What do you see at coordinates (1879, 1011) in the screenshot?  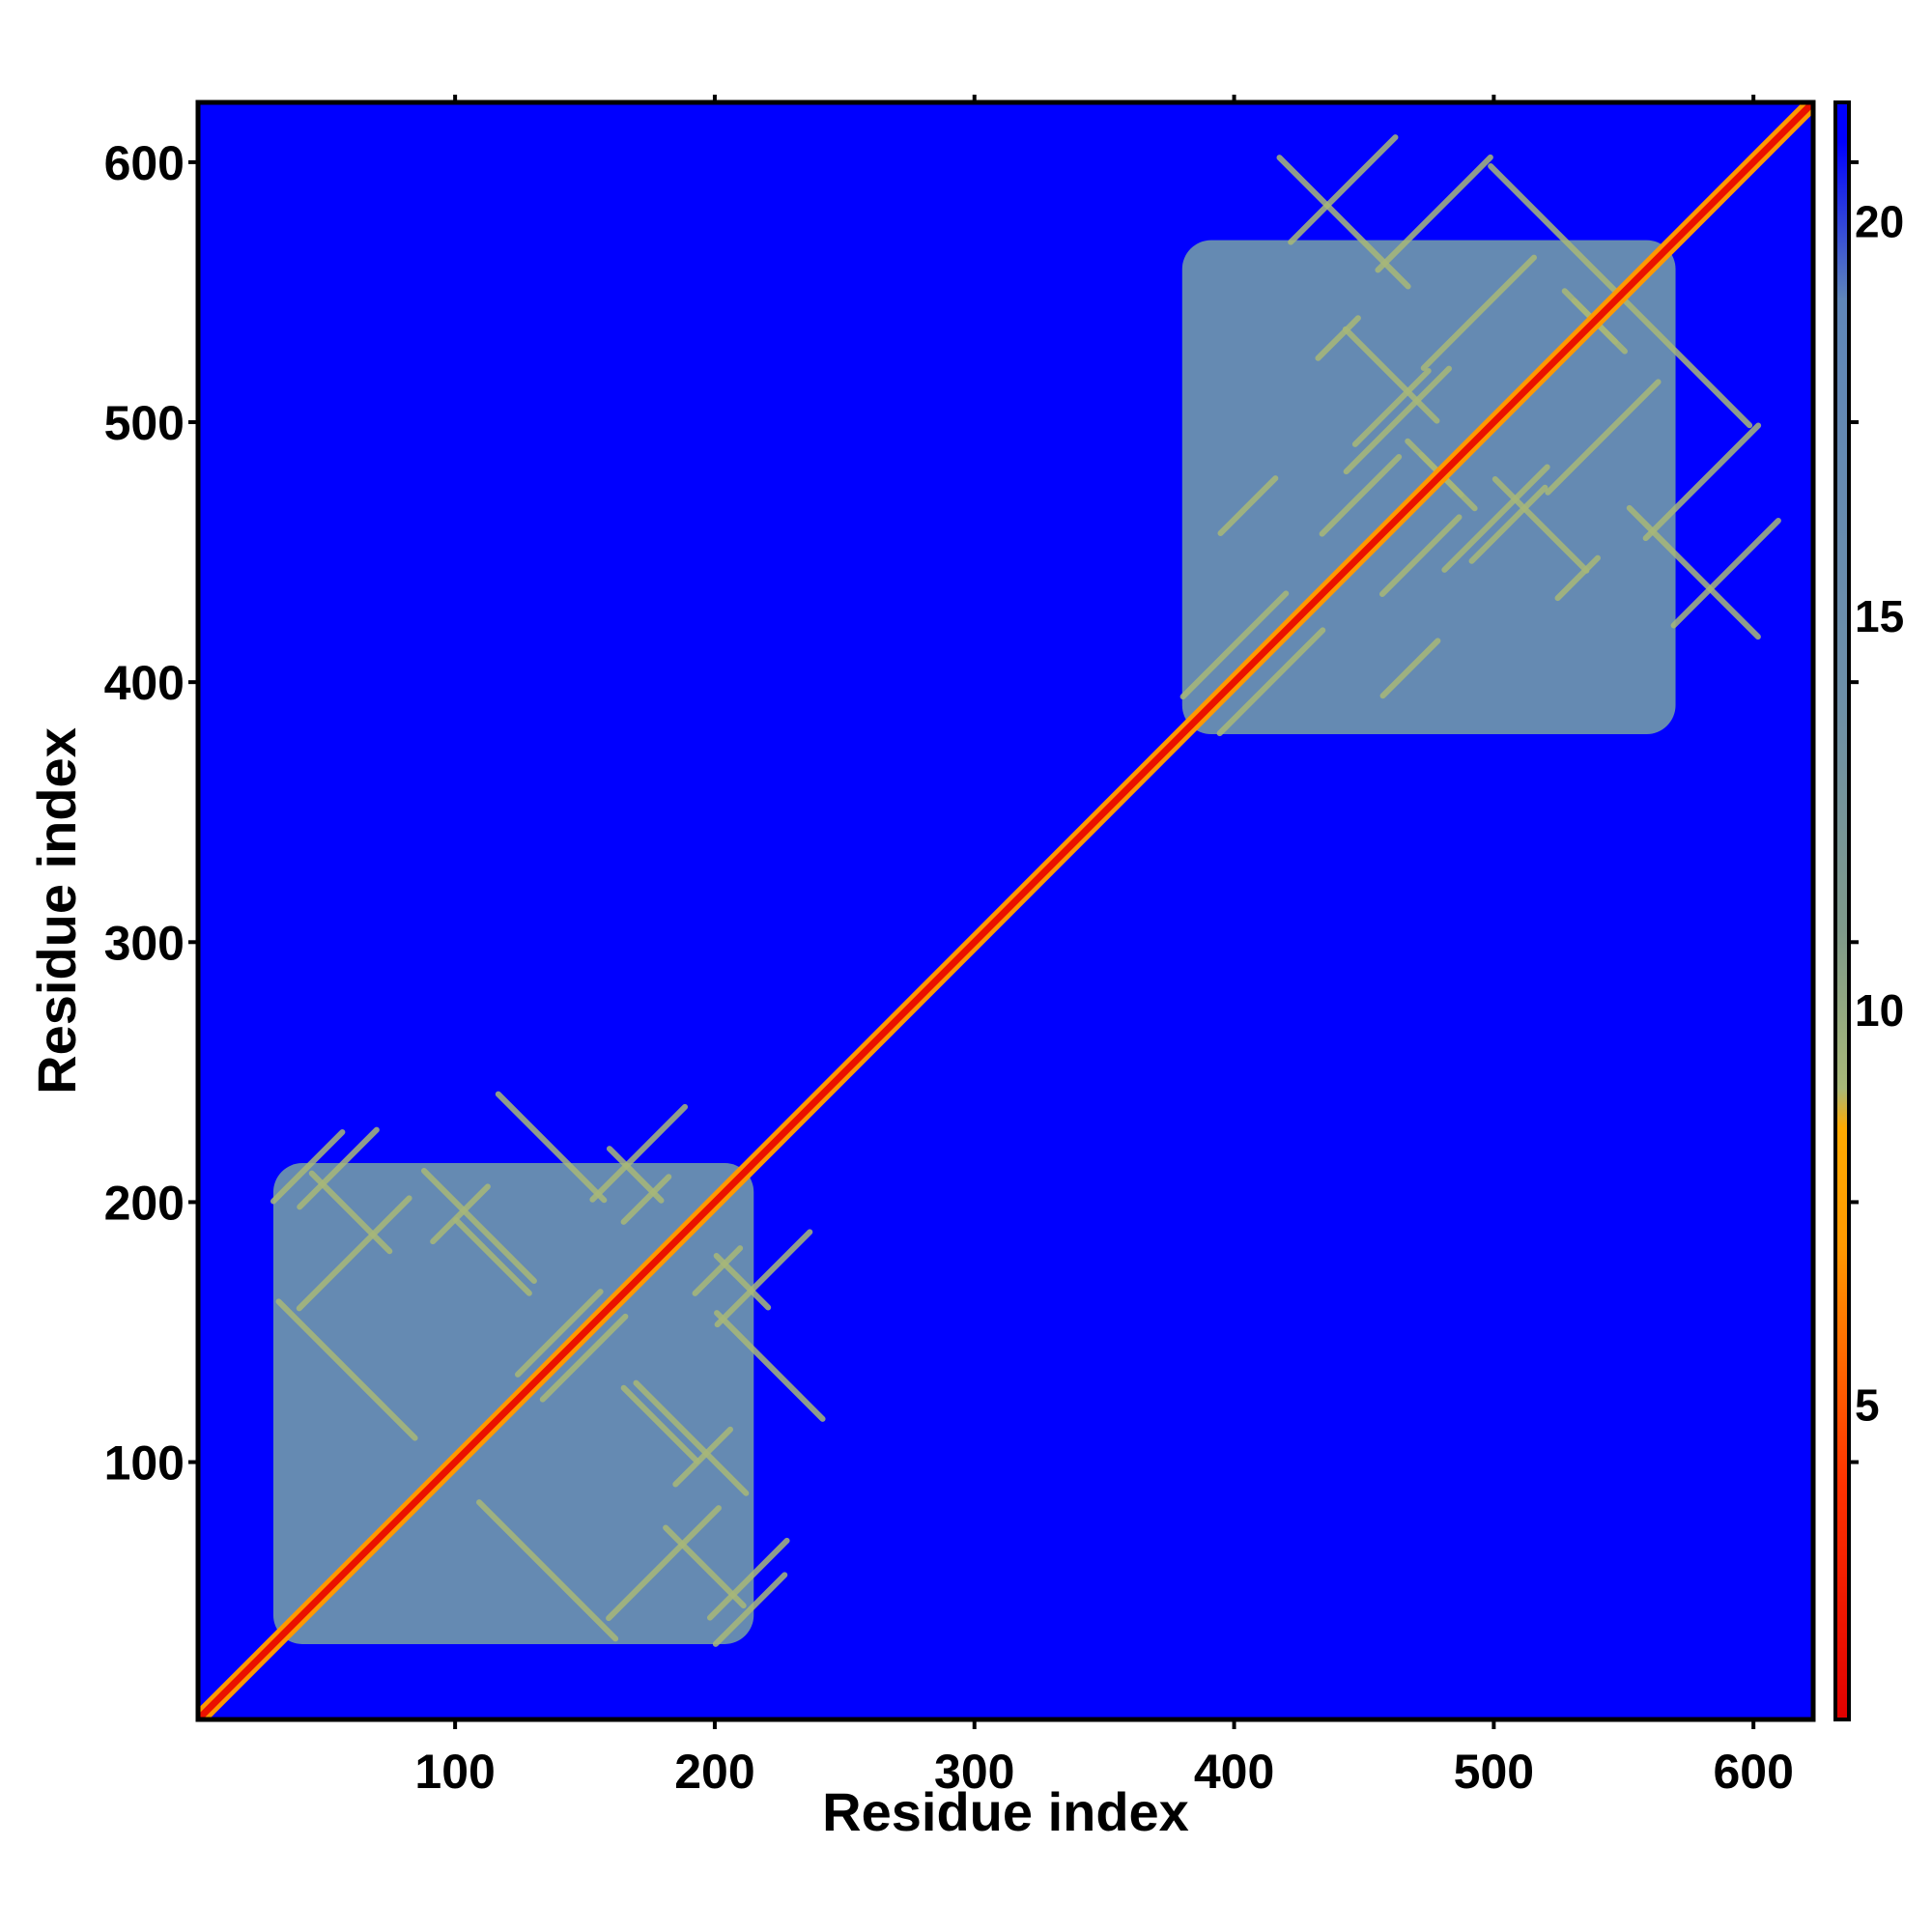 I see `colorbar-tick-label: 10` at bounding box center [1879, 1011].